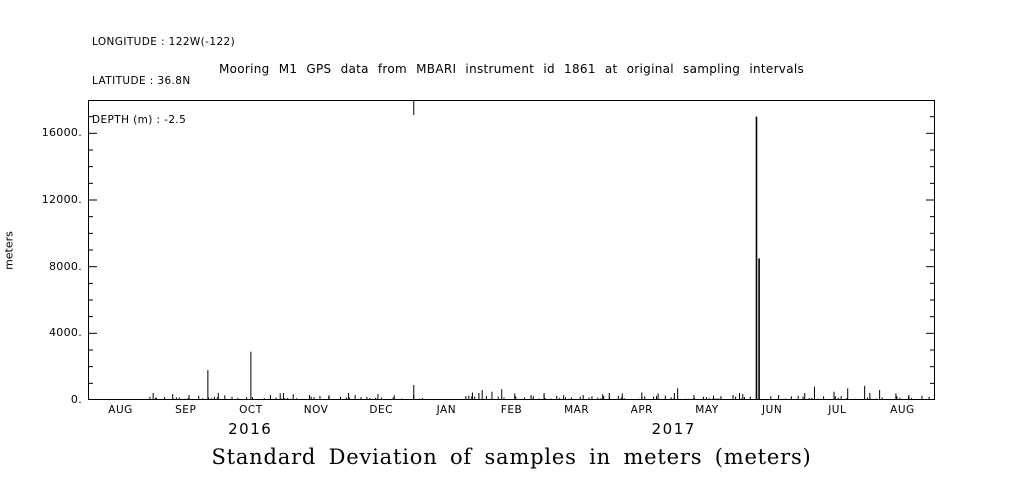 The image size is (1009, 504). I want to click on x-axis-month-label: JUL, so click(837, 410).